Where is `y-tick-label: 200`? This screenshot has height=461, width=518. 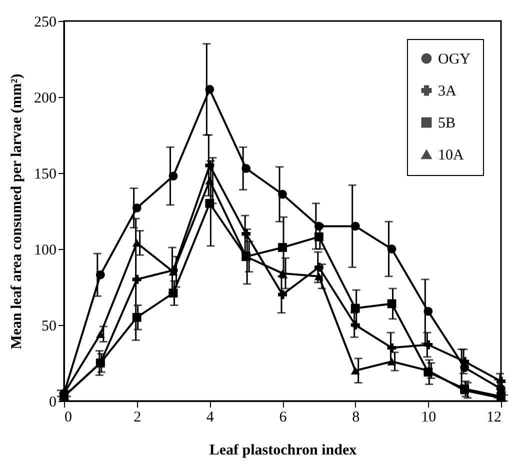
y-tick-label: 200 is located at coordinates (45, 98).